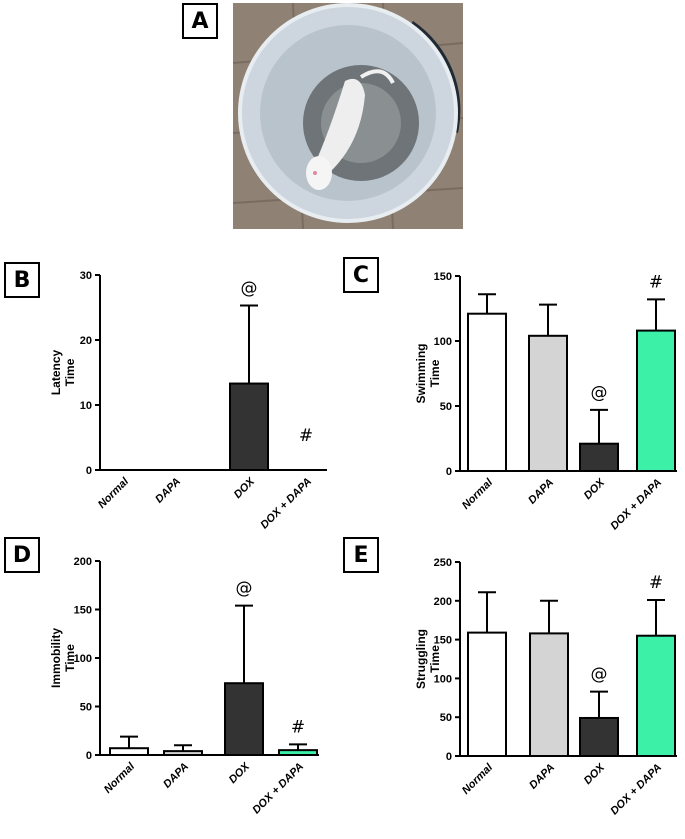 This screenshot has height=839, width=685. I want to click on panel-label-a: A, so click(200, 21).